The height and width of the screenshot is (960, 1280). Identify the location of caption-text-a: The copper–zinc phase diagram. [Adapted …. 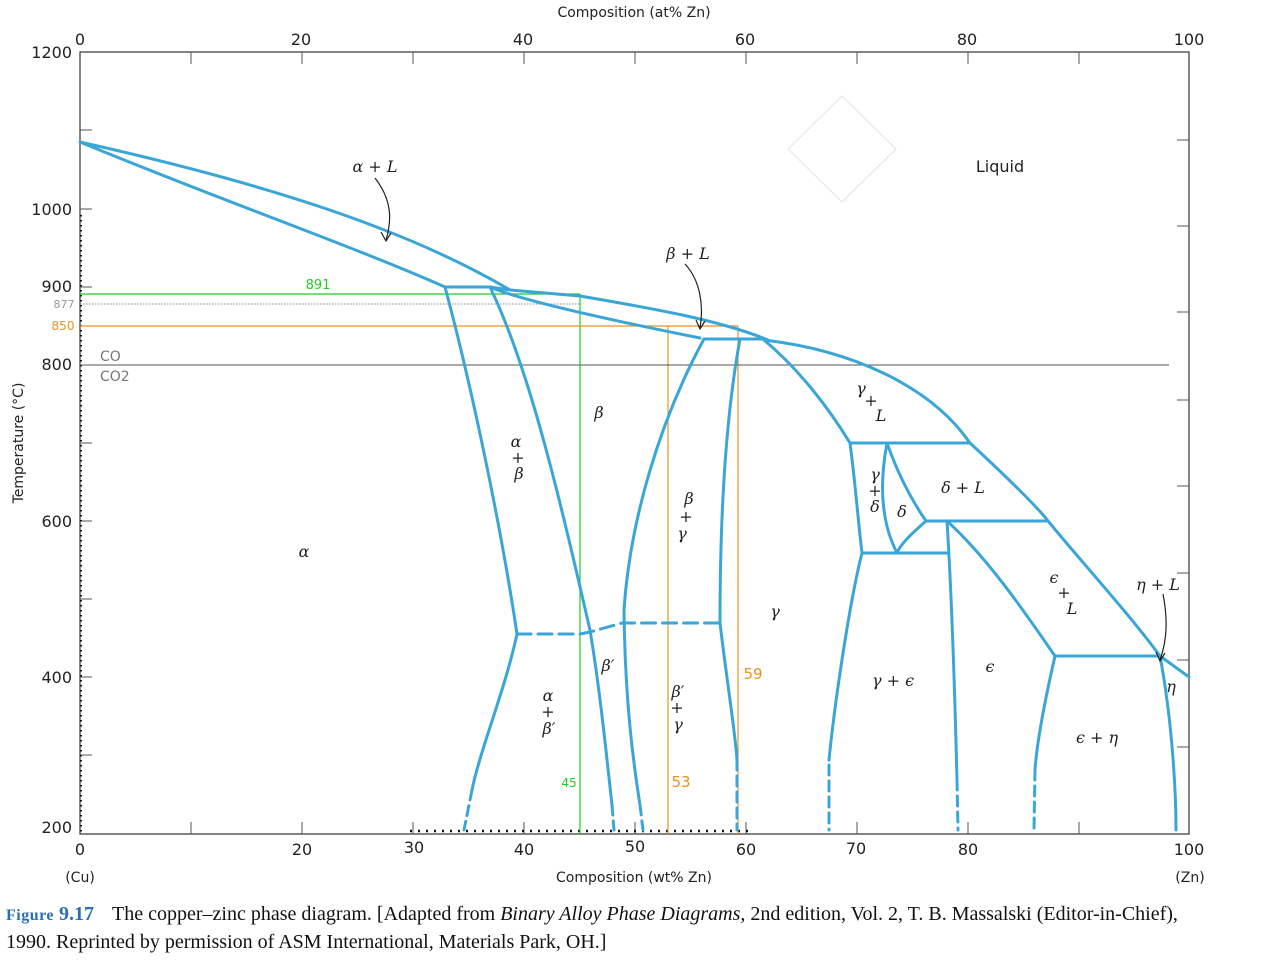
(306, 914).